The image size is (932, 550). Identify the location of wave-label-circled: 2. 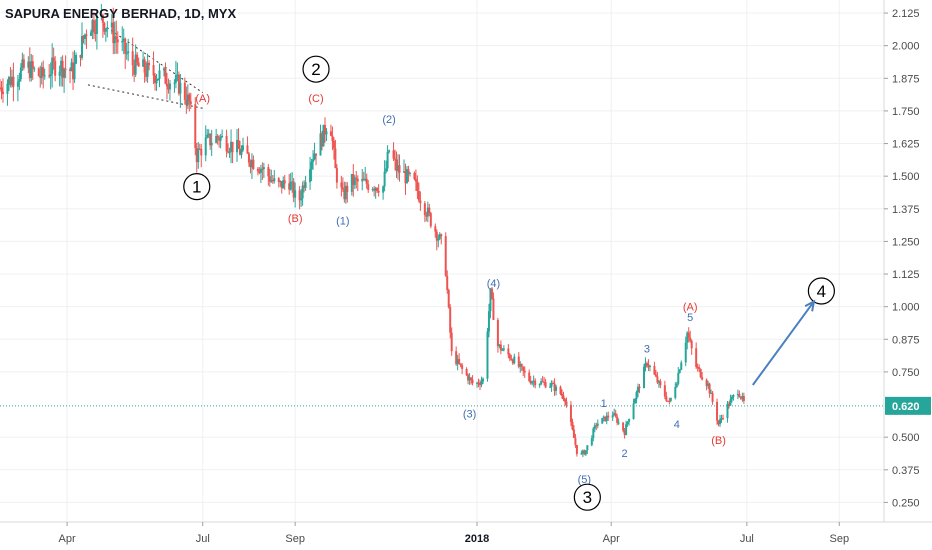
(315, 69).